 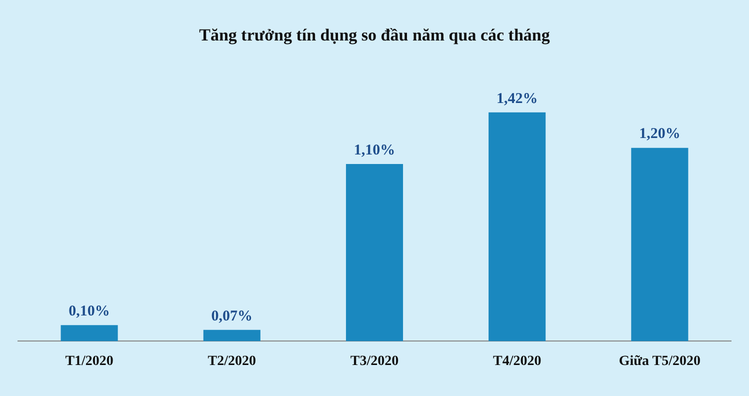 I want to click on x-tick-label: T4/2020, so click(x=517, y=362).